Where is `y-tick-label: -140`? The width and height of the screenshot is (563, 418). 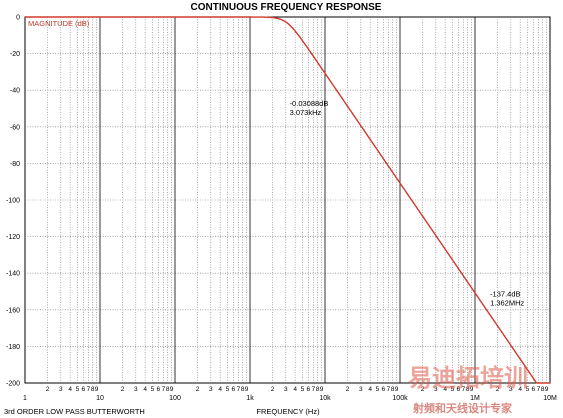
y-tick-label: -140 is located at coordinates (13, 274).